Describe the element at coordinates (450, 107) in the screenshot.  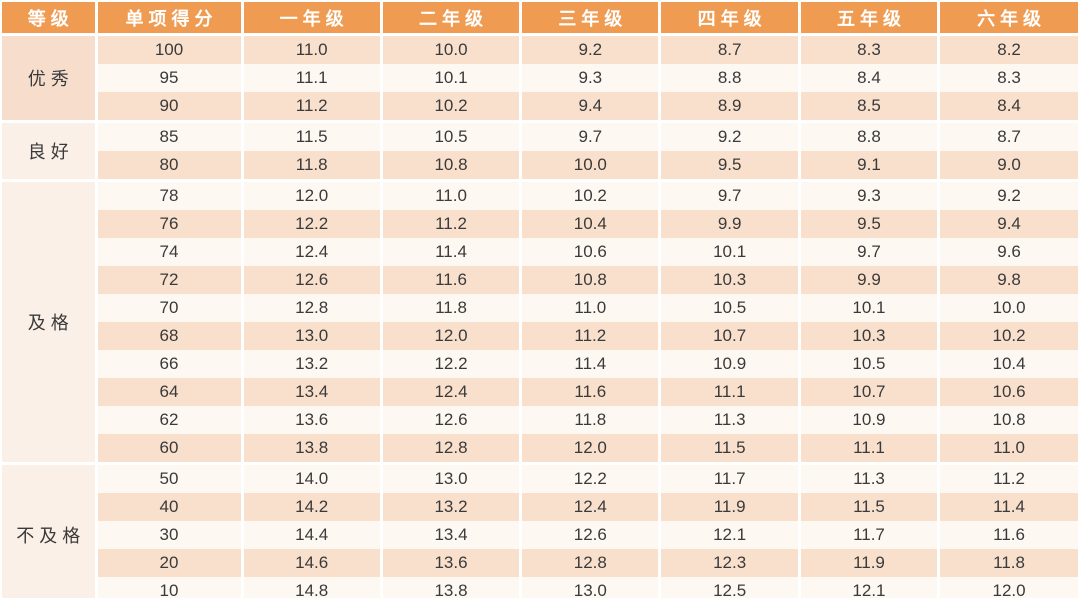
I see `value-cell: 10.2` at that location.